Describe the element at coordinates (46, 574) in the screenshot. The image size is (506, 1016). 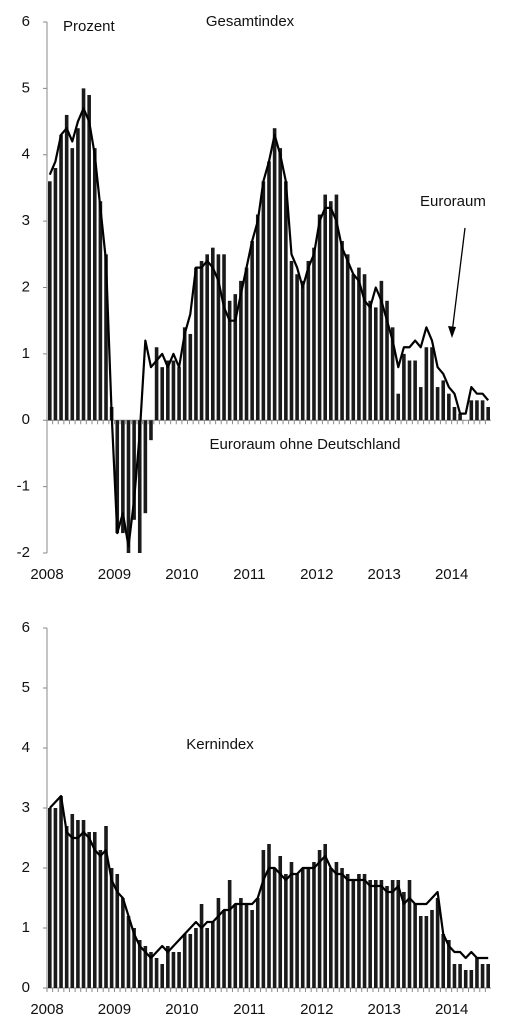
I see `x-tick-label: 2008` at that location.